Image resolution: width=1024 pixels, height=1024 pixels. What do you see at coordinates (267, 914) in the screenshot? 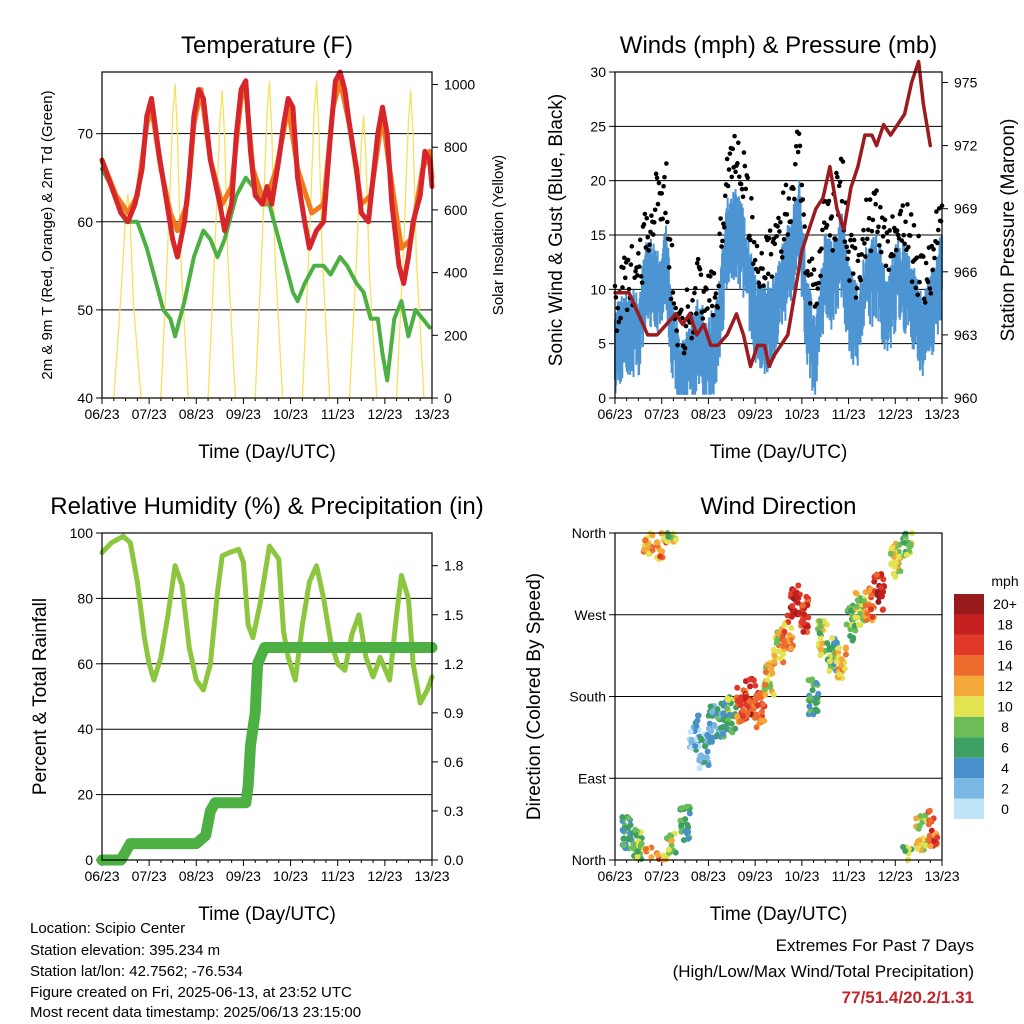
I see `x-axis-label: Time (Day/UTC)` at bounding box center [267, 914].